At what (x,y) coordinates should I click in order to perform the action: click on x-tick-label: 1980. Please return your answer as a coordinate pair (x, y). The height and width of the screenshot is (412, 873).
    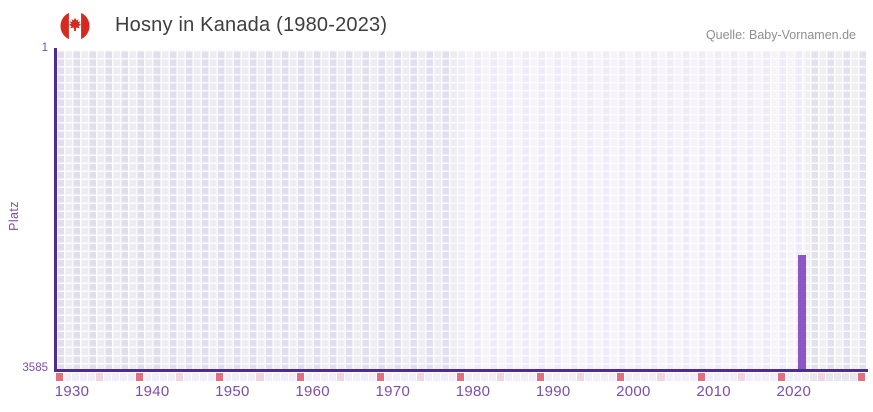
    Looking at the image, I should click on (473, 391).